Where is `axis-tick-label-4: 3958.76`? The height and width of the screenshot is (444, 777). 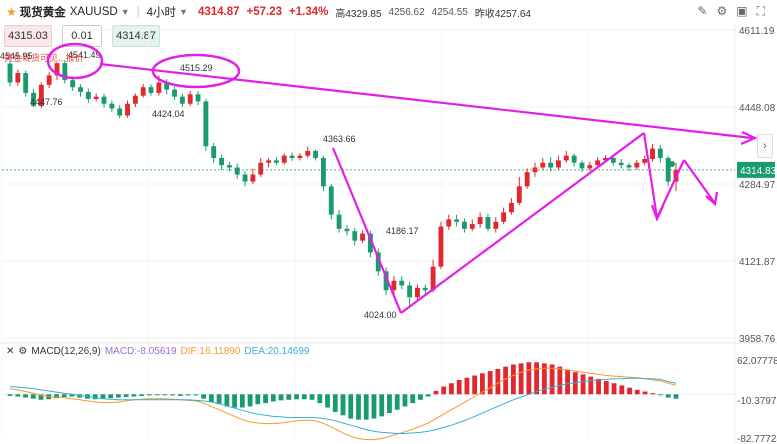 axis-tick-label-4: 3958.76 is located at coordinates (757, 339).